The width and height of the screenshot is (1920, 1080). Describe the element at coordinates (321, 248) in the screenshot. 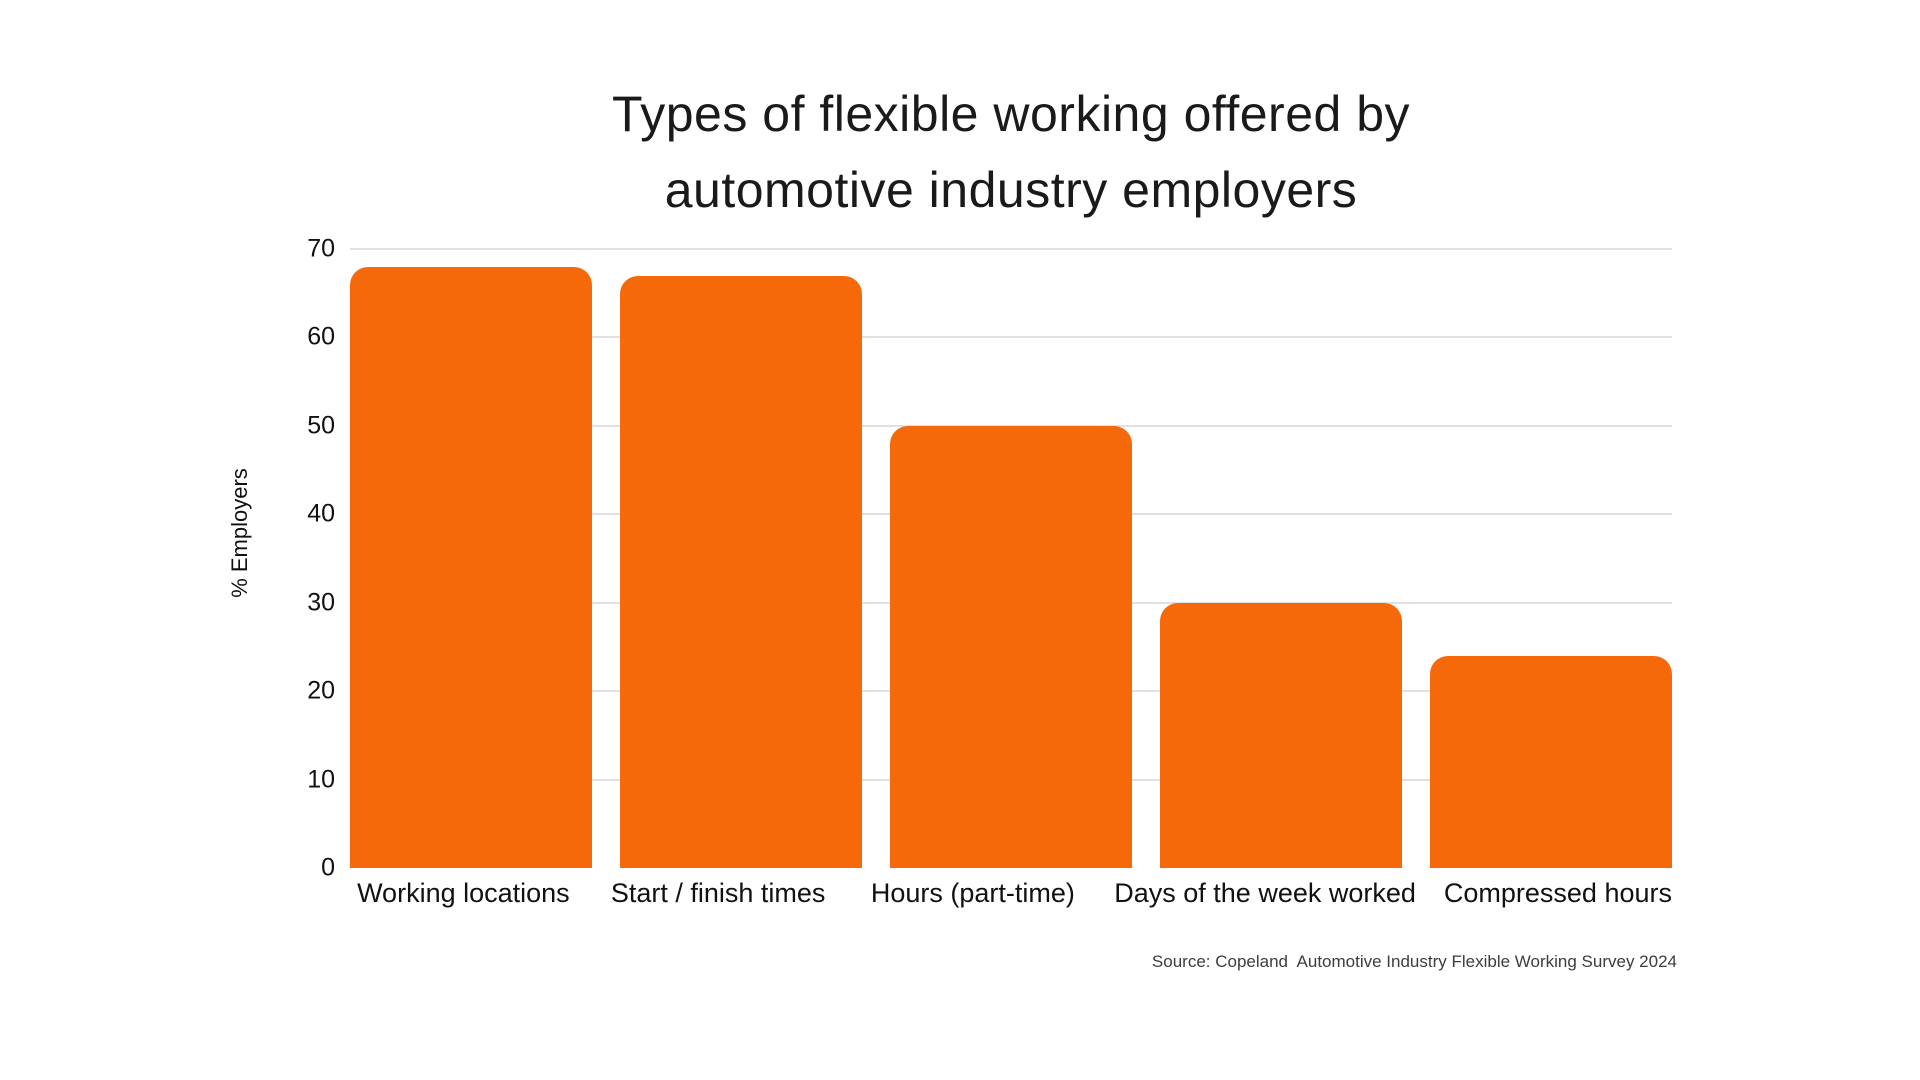

I see `y-tick-label: 70` at that location.